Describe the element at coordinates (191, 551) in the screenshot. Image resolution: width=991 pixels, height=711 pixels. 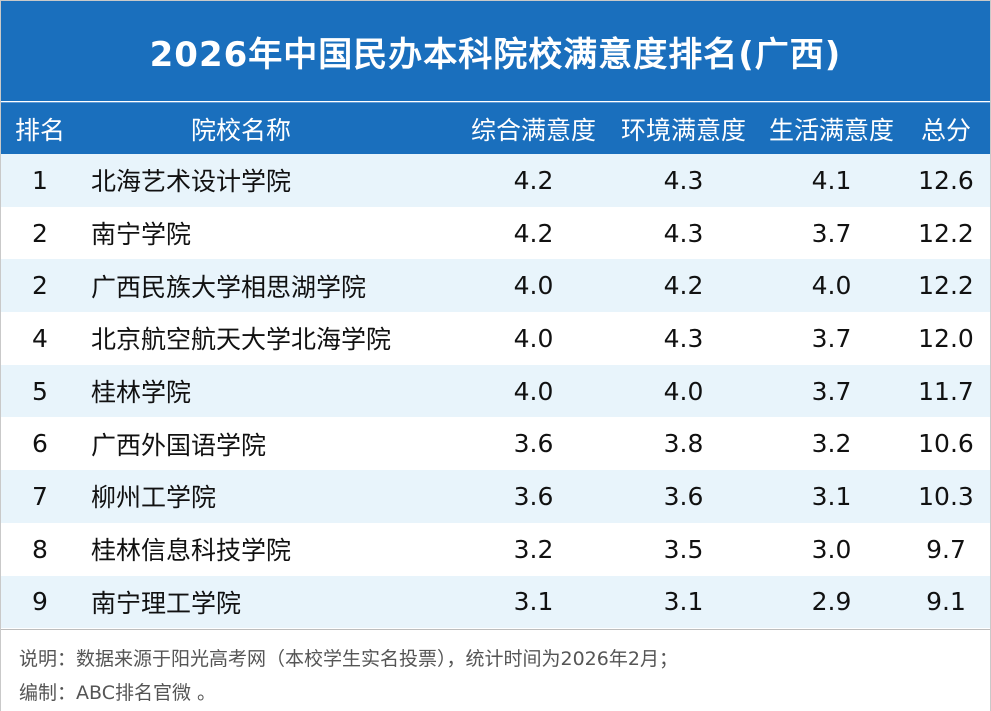
I see `cell-name: 桂林信息科技学院` at that location.